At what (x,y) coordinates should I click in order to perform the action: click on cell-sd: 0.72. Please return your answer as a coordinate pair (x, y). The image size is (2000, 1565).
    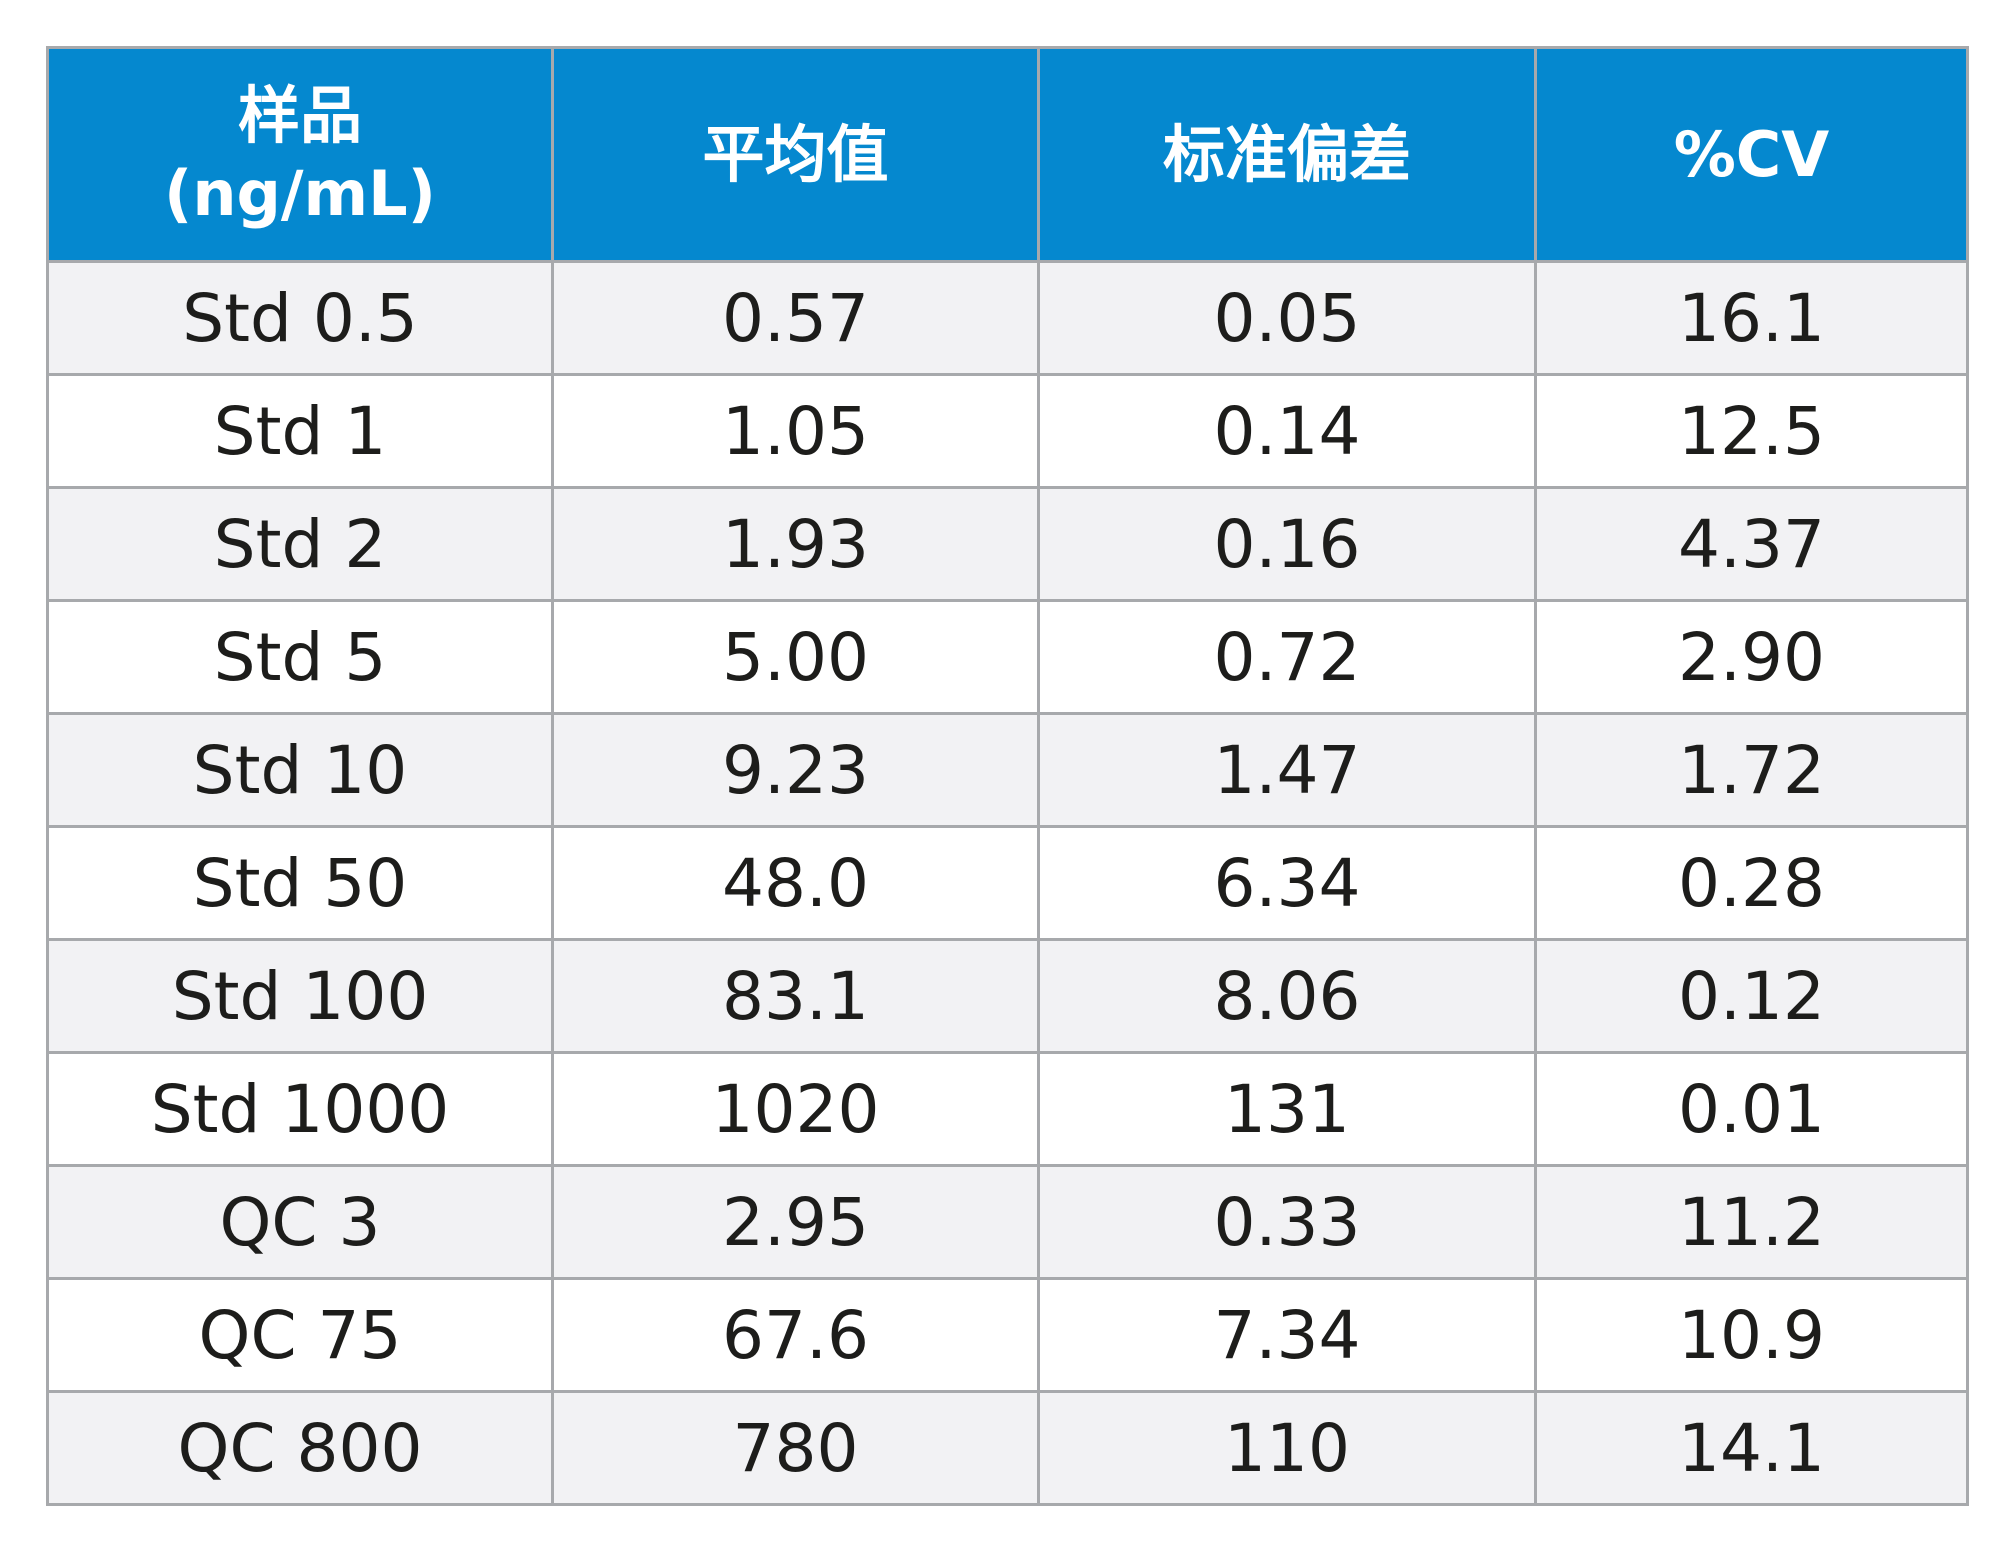
    Looking at the image, I should click on (1287, 657).